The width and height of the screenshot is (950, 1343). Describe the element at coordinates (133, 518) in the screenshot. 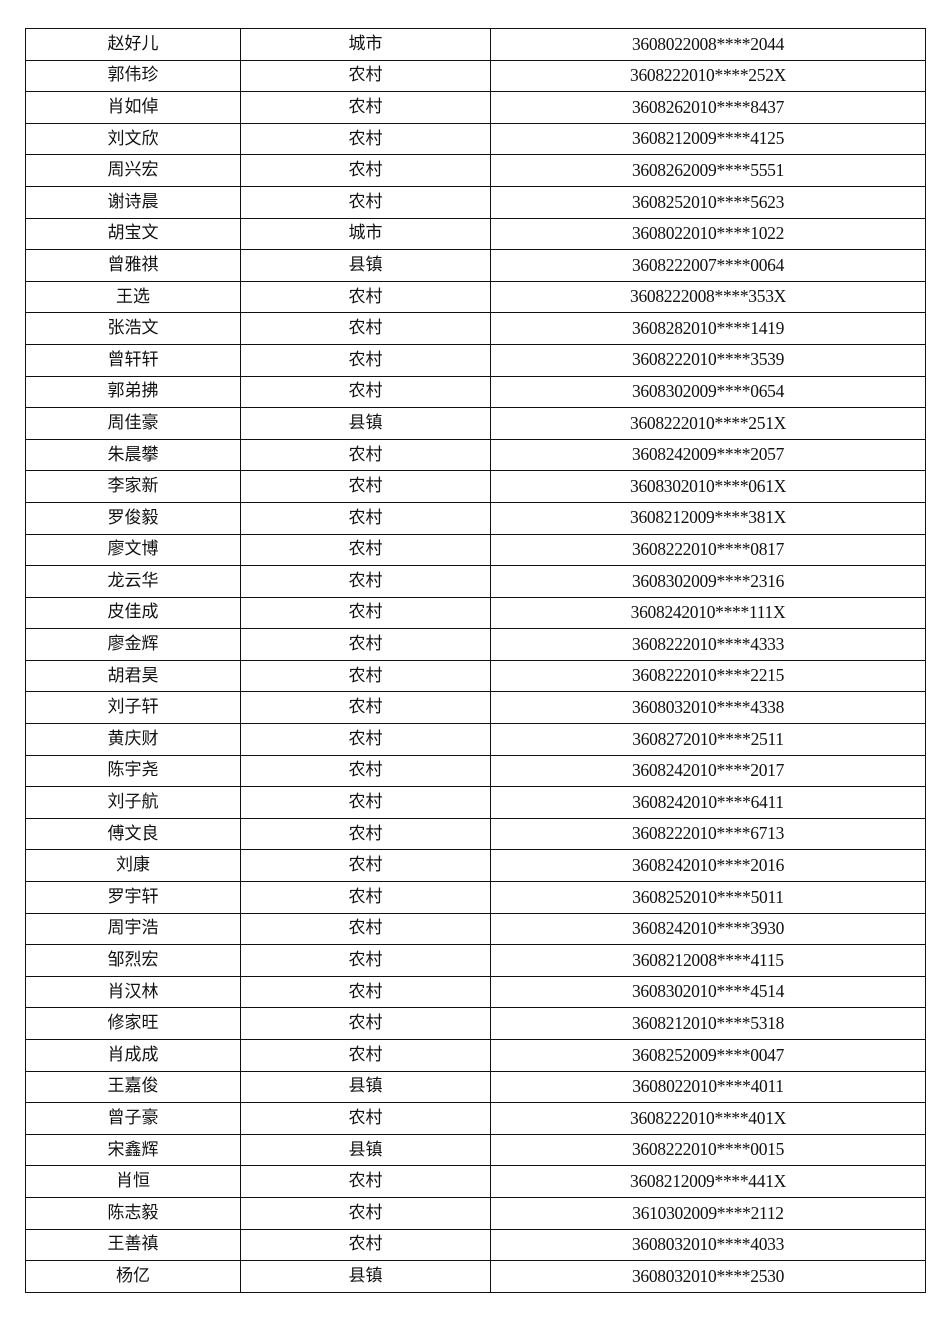

I see `name-cell: 罗俊毅` at that location.